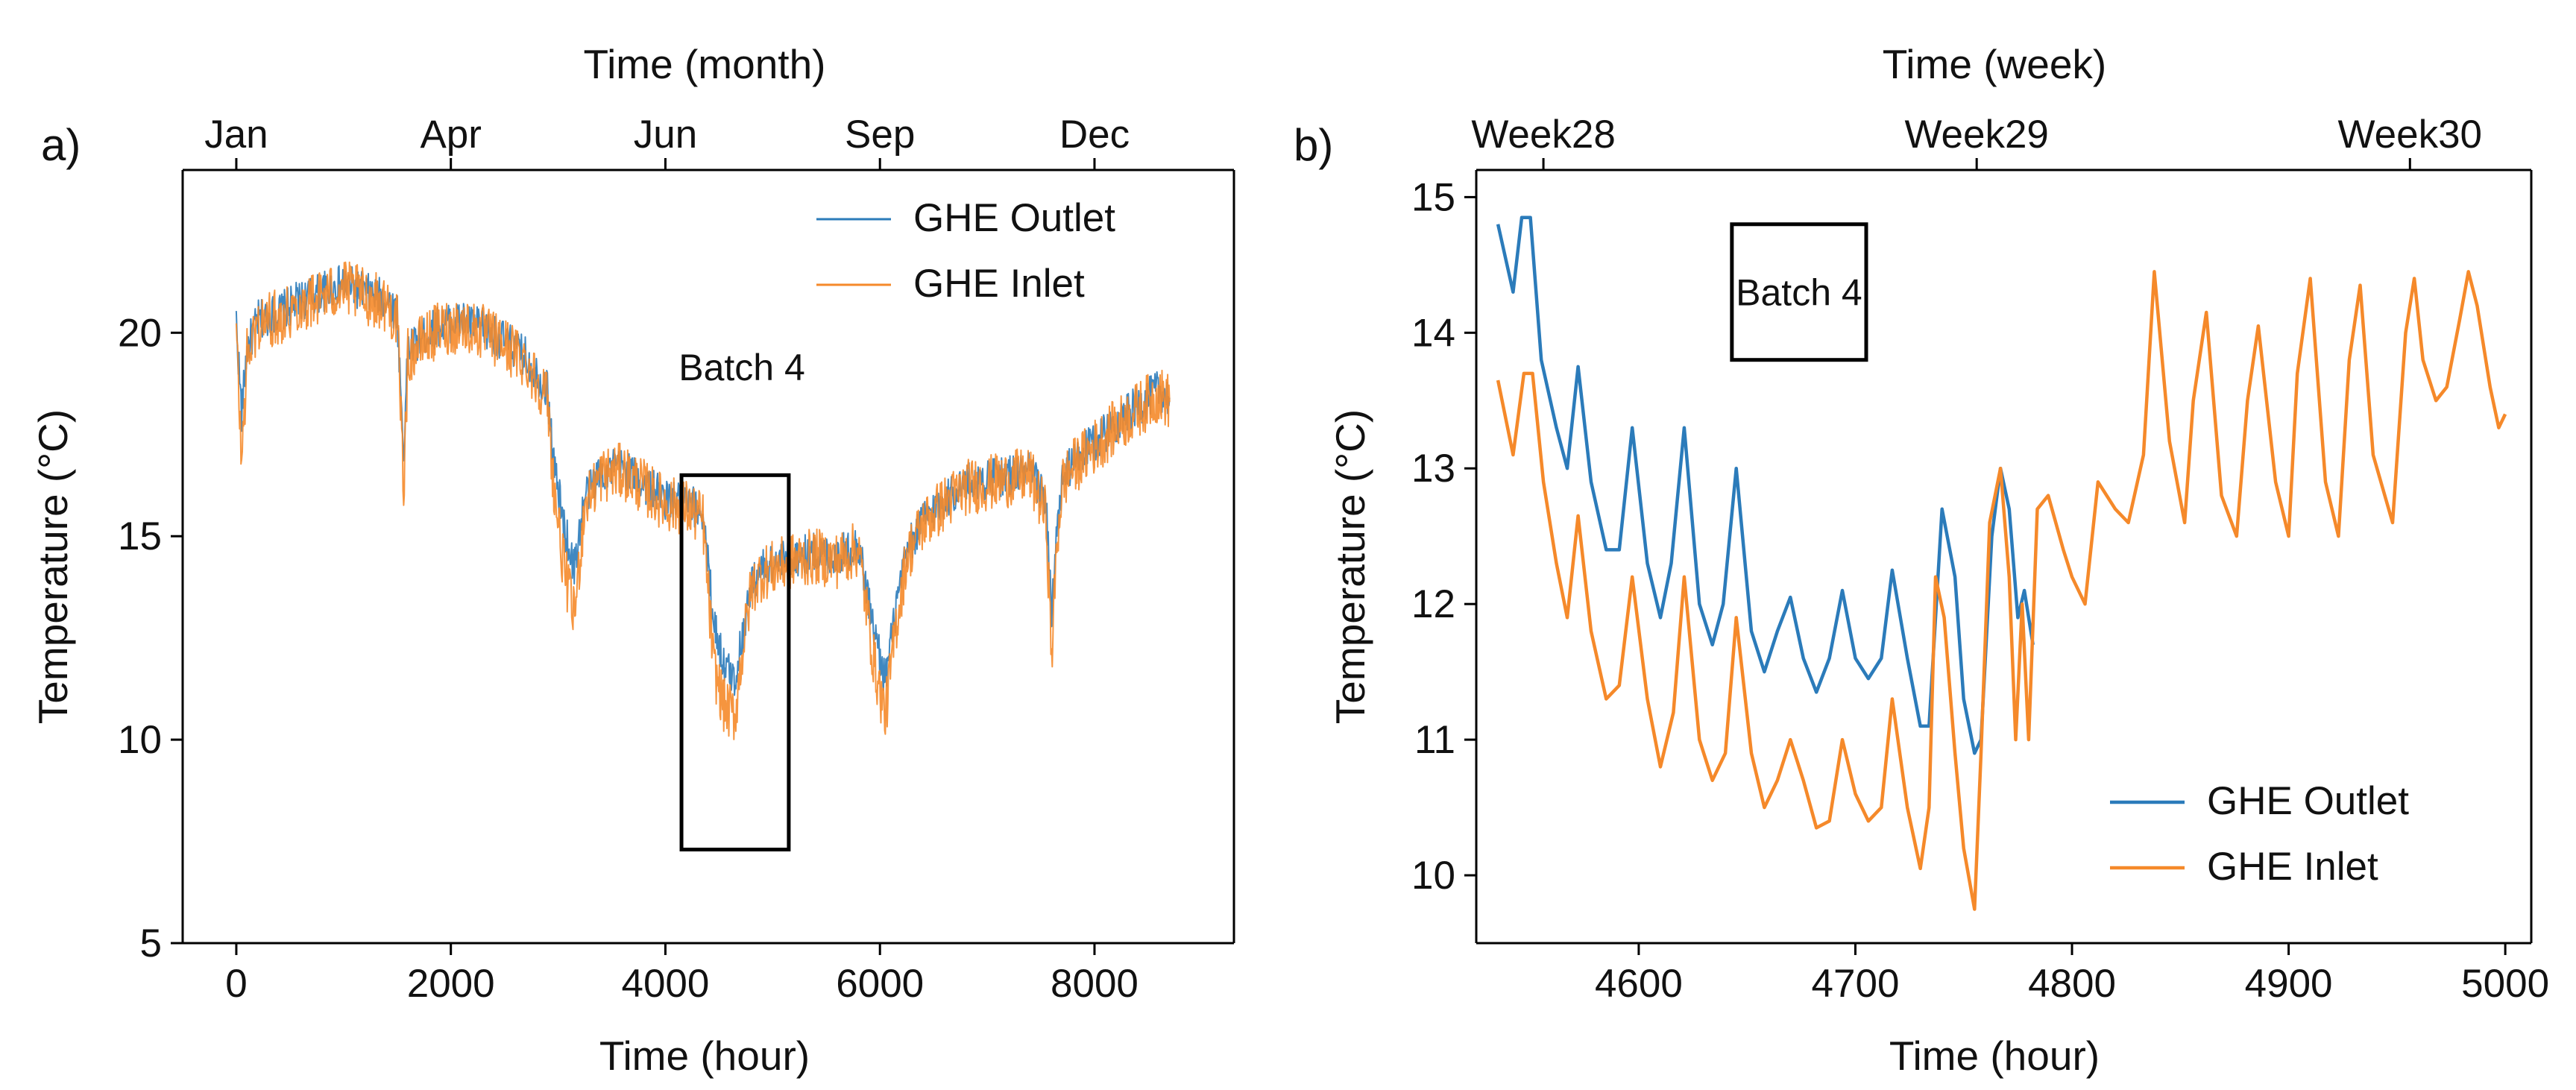  I want to click on top-tick-label: Sep, so click(880, 135).